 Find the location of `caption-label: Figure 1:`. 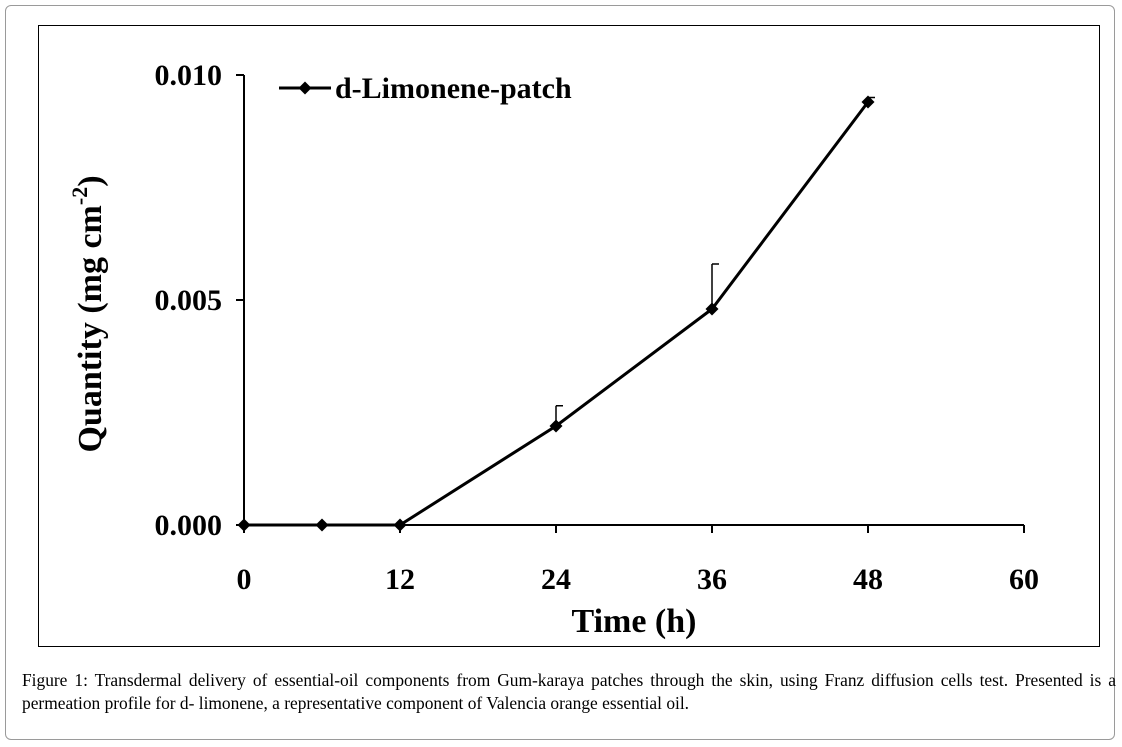

caption-label: Figure 1: is located at coordinates (55, 680).